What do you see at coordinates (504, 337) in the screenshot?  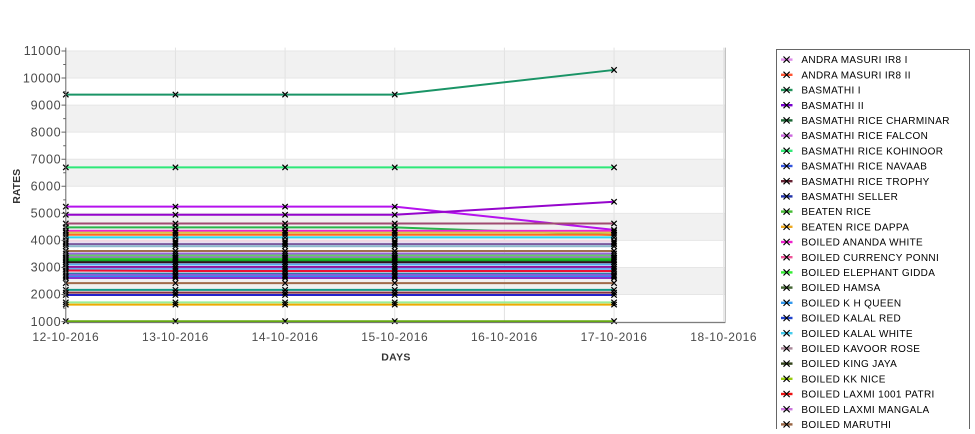 I see `svg-text: 16-10-2016` at bounding box center [504, 337].